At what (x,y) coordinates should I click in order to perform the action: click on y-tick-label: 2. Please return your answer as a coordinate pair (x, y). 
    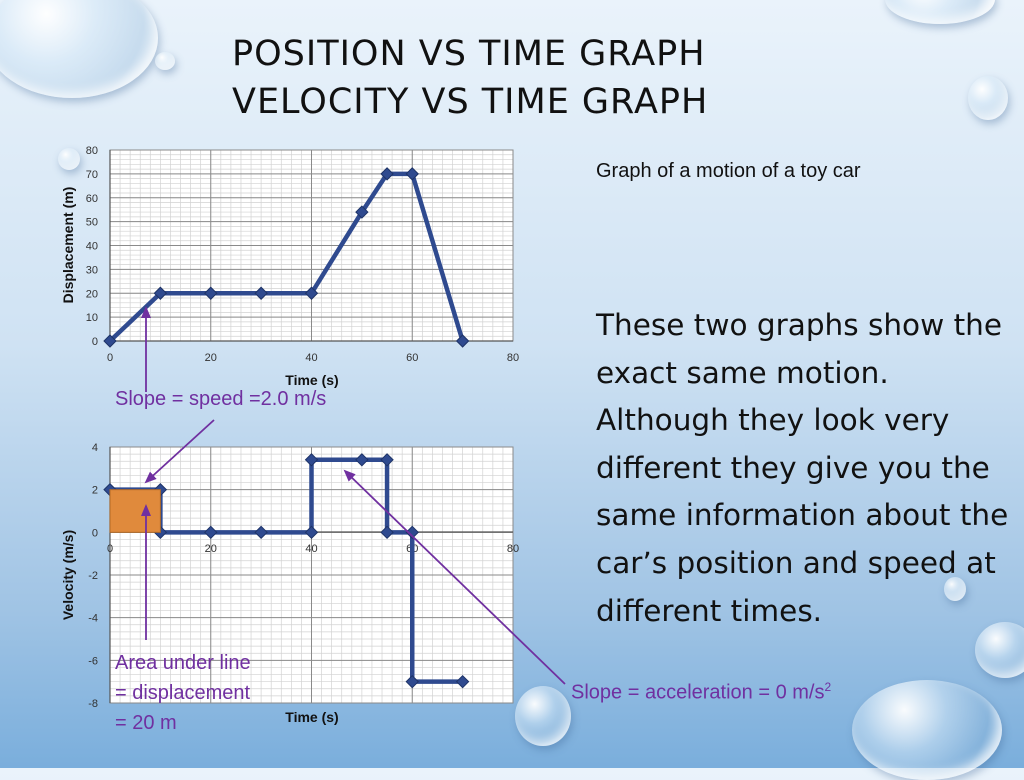
    Looking at the image, I should click on (95, 491).